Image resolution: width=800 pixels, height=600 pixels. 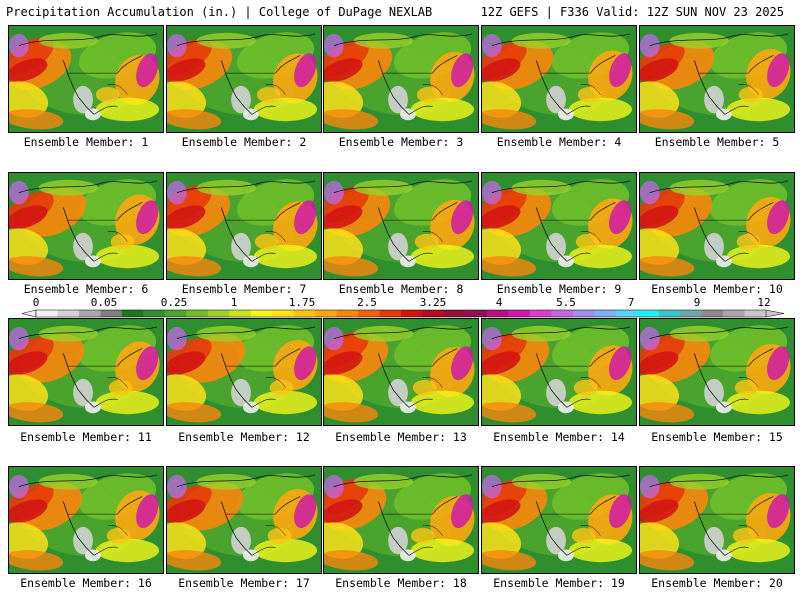 I want to click on ensemble-member-label: Ensemble Member: 7, so click(x=244, y=289).